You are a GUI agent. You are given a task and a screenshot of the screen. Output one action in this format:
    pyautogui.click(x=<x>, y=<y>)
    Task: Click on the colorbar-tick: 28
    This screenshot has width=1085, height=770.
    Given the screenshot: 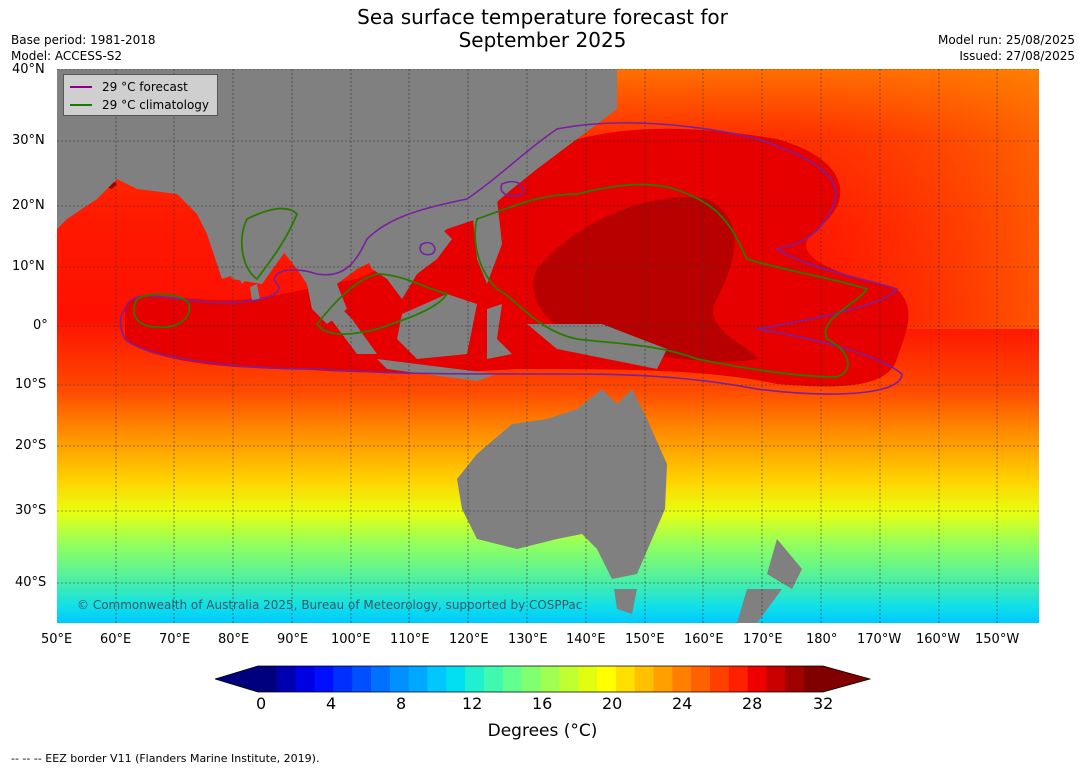 What is the action you would take?
    pyautogui.click(x=752, y=703)
    